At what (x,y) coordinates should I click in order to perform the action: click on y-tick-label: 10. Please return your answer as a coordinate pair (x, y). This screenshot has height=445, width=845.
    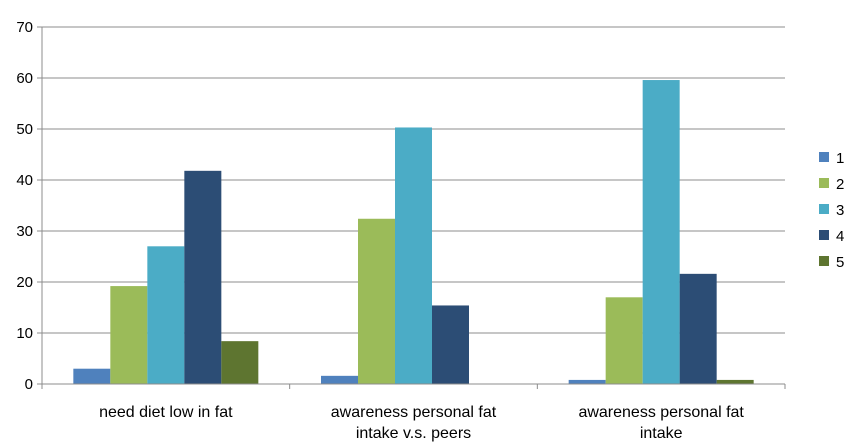
    Looking at the image, I should click on (24, 333).